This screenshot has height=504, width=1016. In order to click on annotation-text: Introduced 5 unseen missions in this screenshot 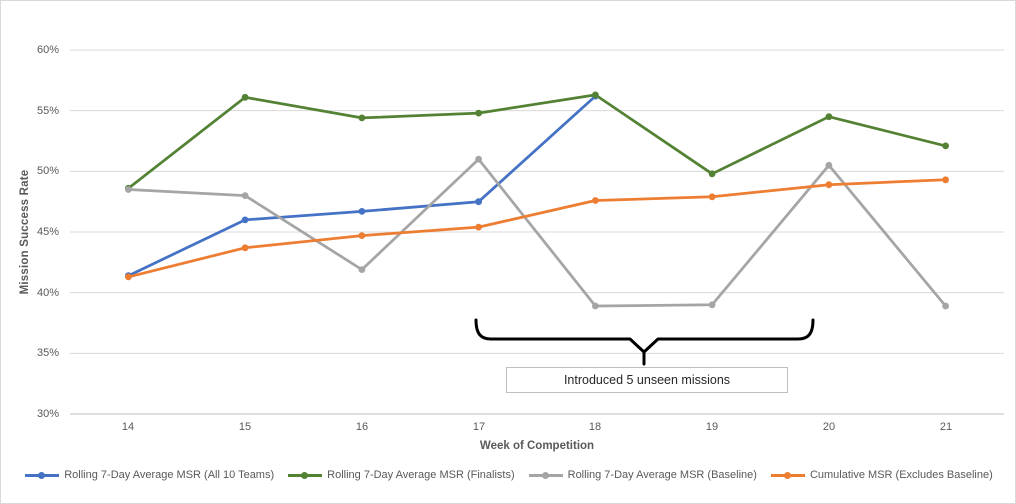, I will do `click(647, 380)`.